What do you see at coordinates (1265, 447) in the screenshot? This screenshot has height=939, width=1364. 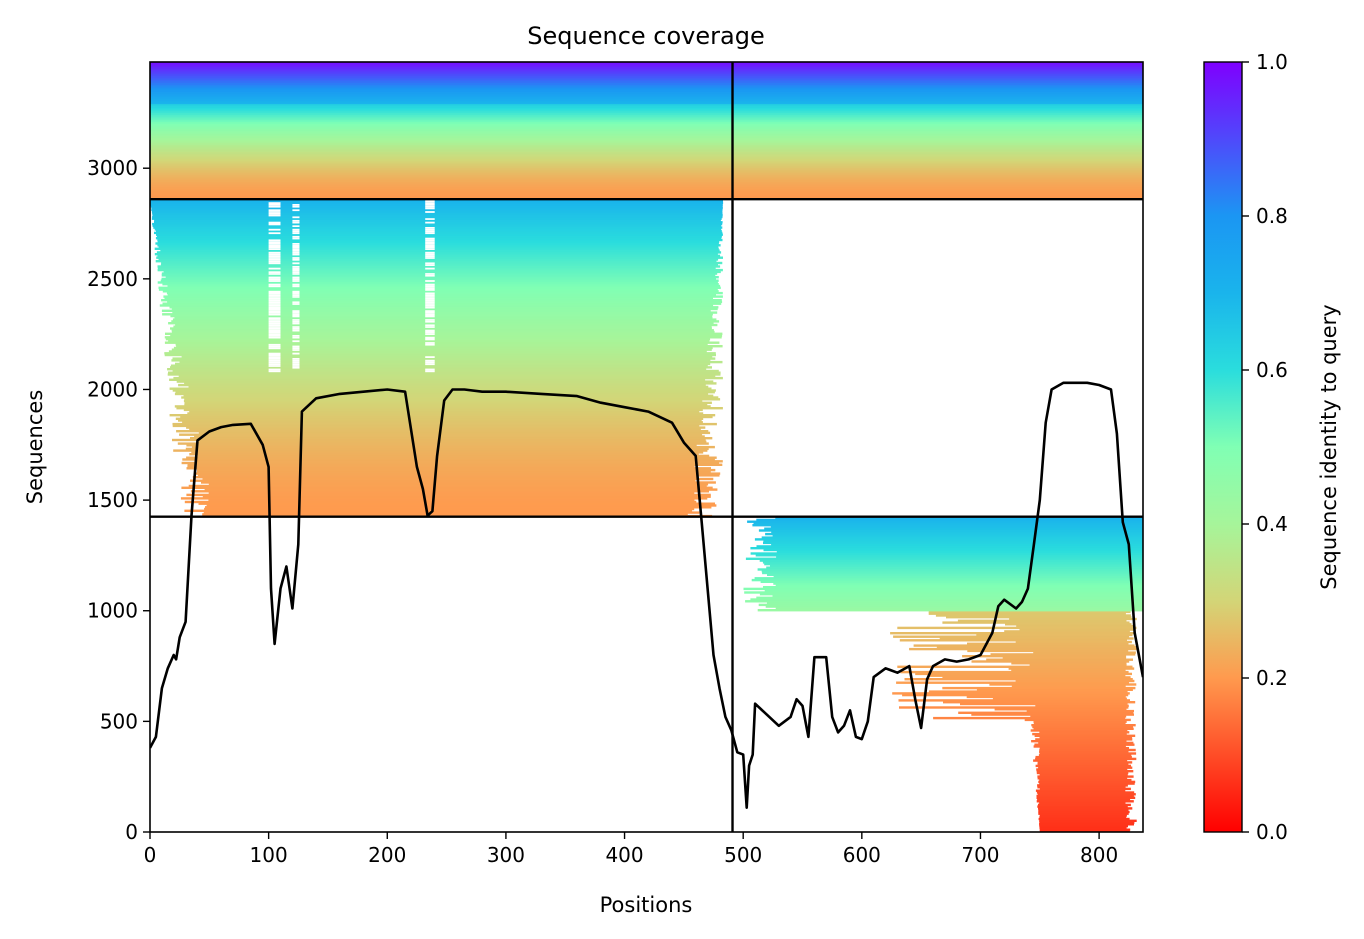 I see `colorbar-ticks: 0.0 0.2 0.4 0.6 0.8 1.0` at bounding box center [1265, 447].